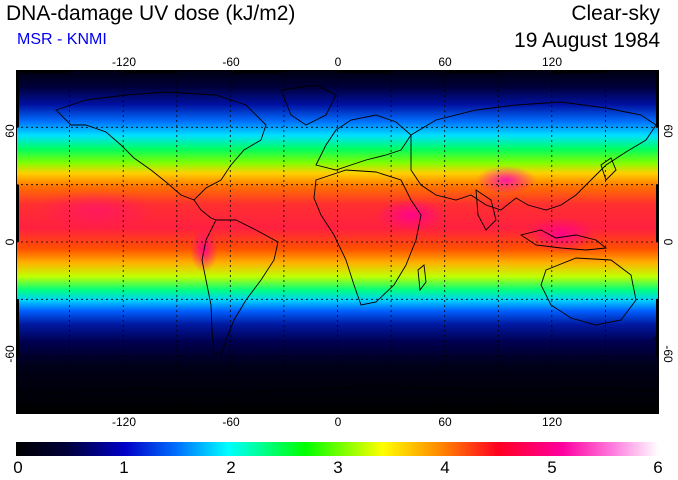 The width and height of the screenshot is (678, 480). What do you see at coordinates (552, 467) in the screenshot?
I see `colorbar-label: 5` at bounding box center [552, 467].